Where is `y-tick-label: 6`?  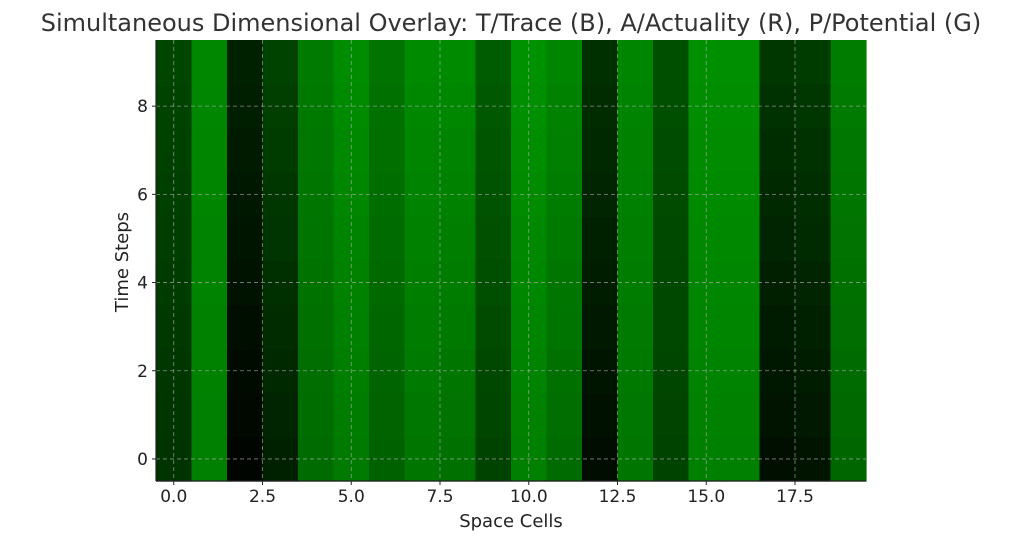
y-tick-label: 6 is located at coordinates (142, 195).